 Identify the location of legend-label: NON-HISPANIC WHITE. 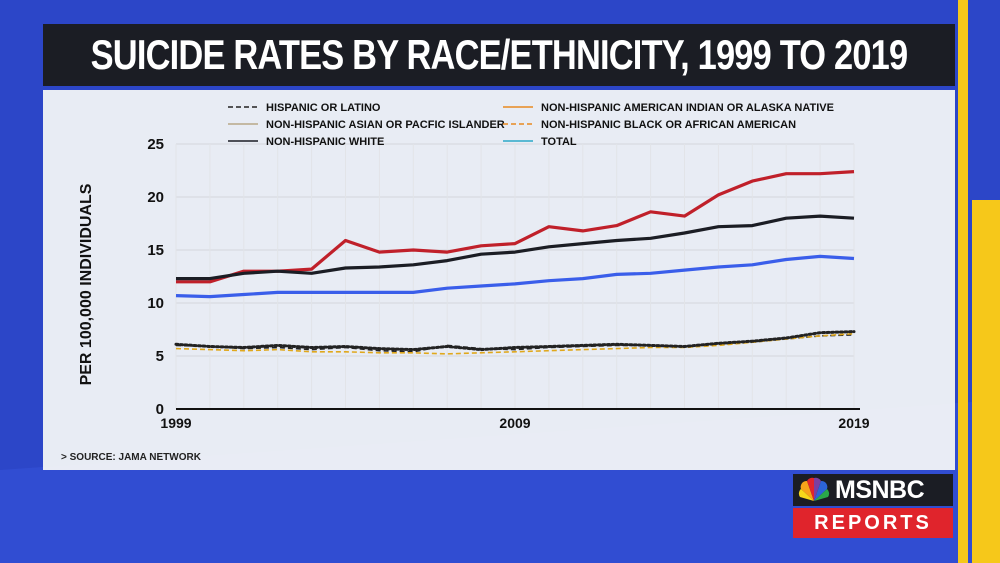
(325, 142).